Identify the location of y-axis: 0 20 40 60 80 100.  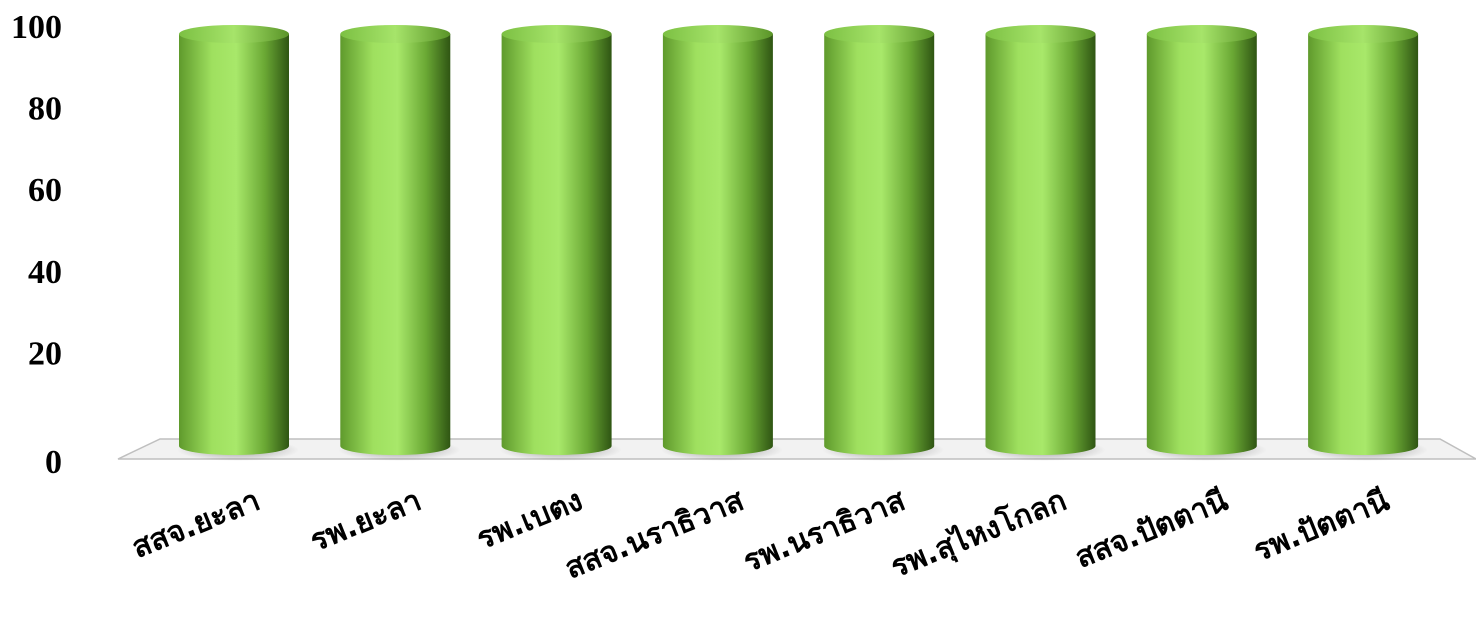
(36, 245).